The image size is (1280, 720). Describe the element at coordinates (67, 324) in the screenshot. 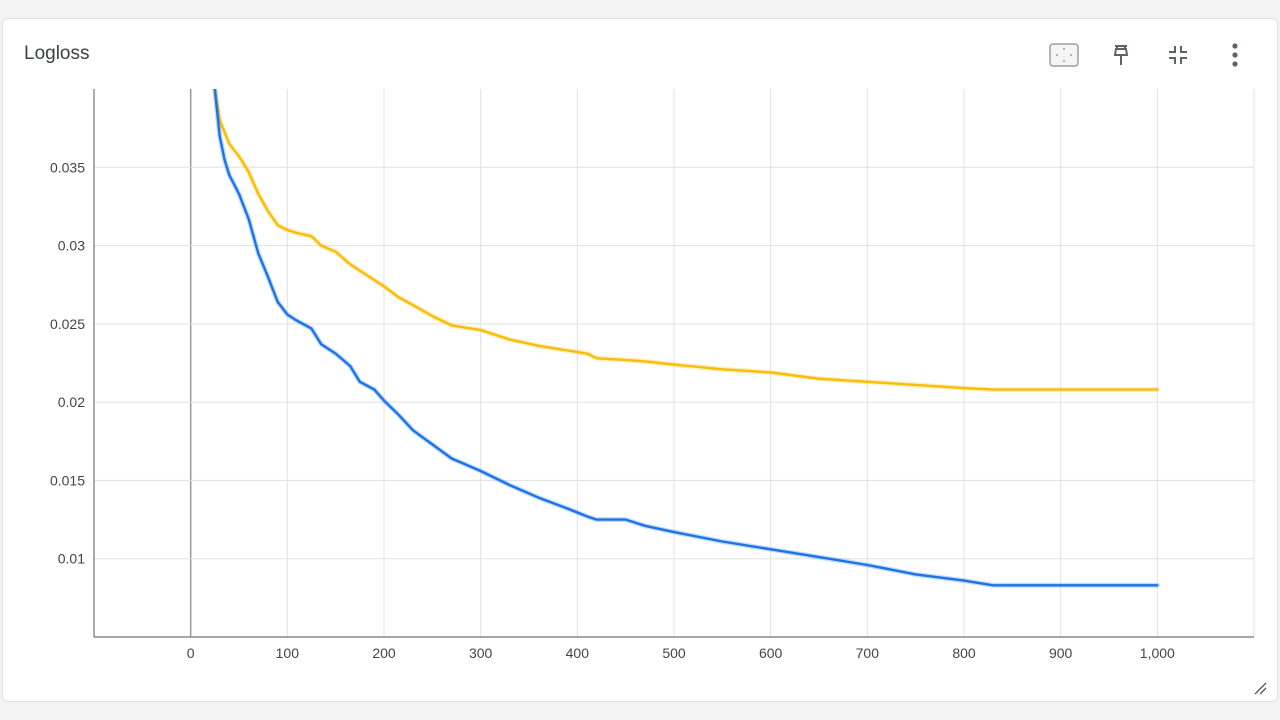

I see `y-tick-label: 0.025` at that location.